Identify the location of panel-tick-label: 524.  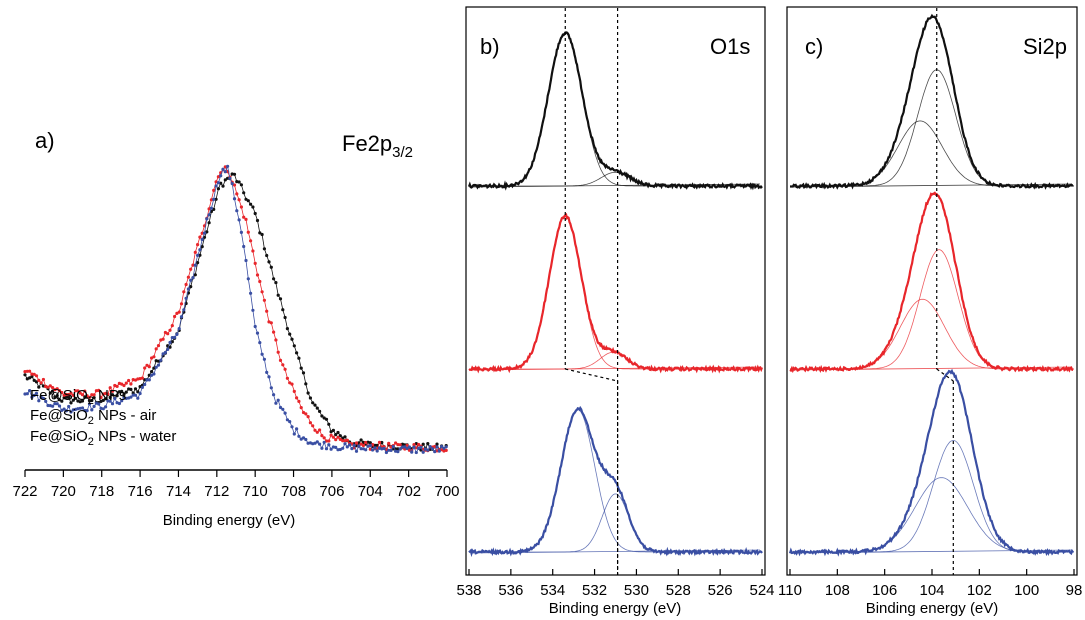
(761, 590).